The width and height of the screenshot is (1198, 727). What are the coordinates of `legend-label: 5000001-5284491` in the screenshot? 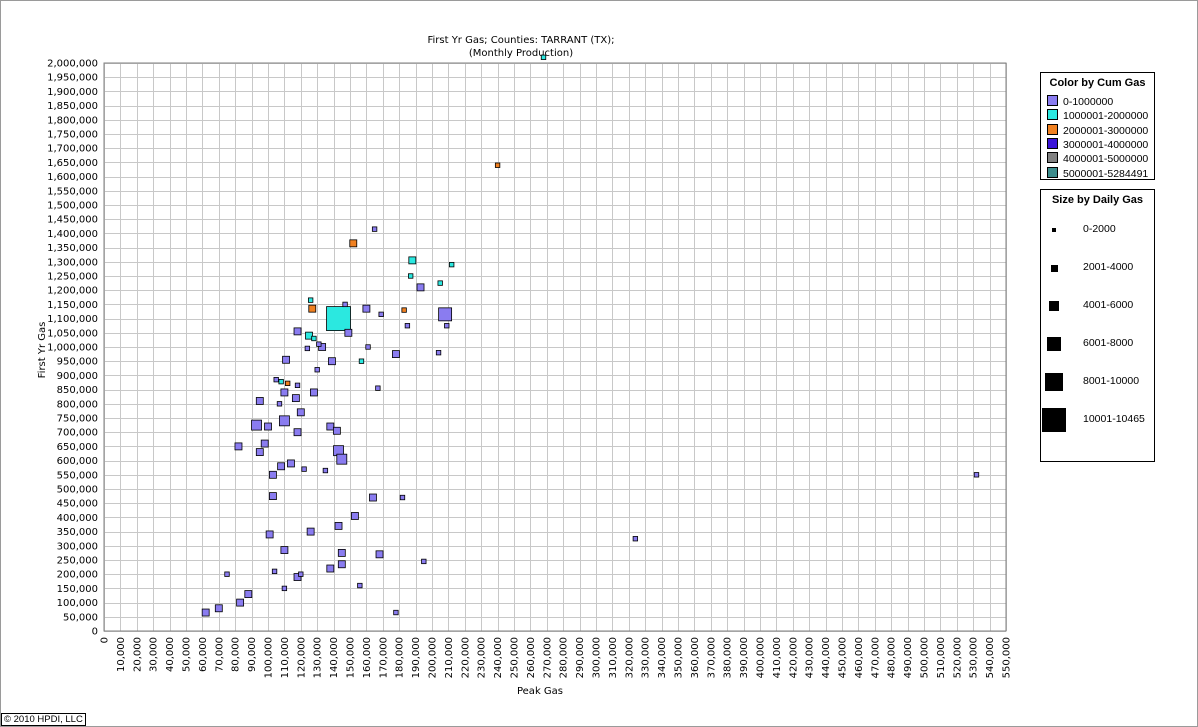 It's located at (1106, 173).